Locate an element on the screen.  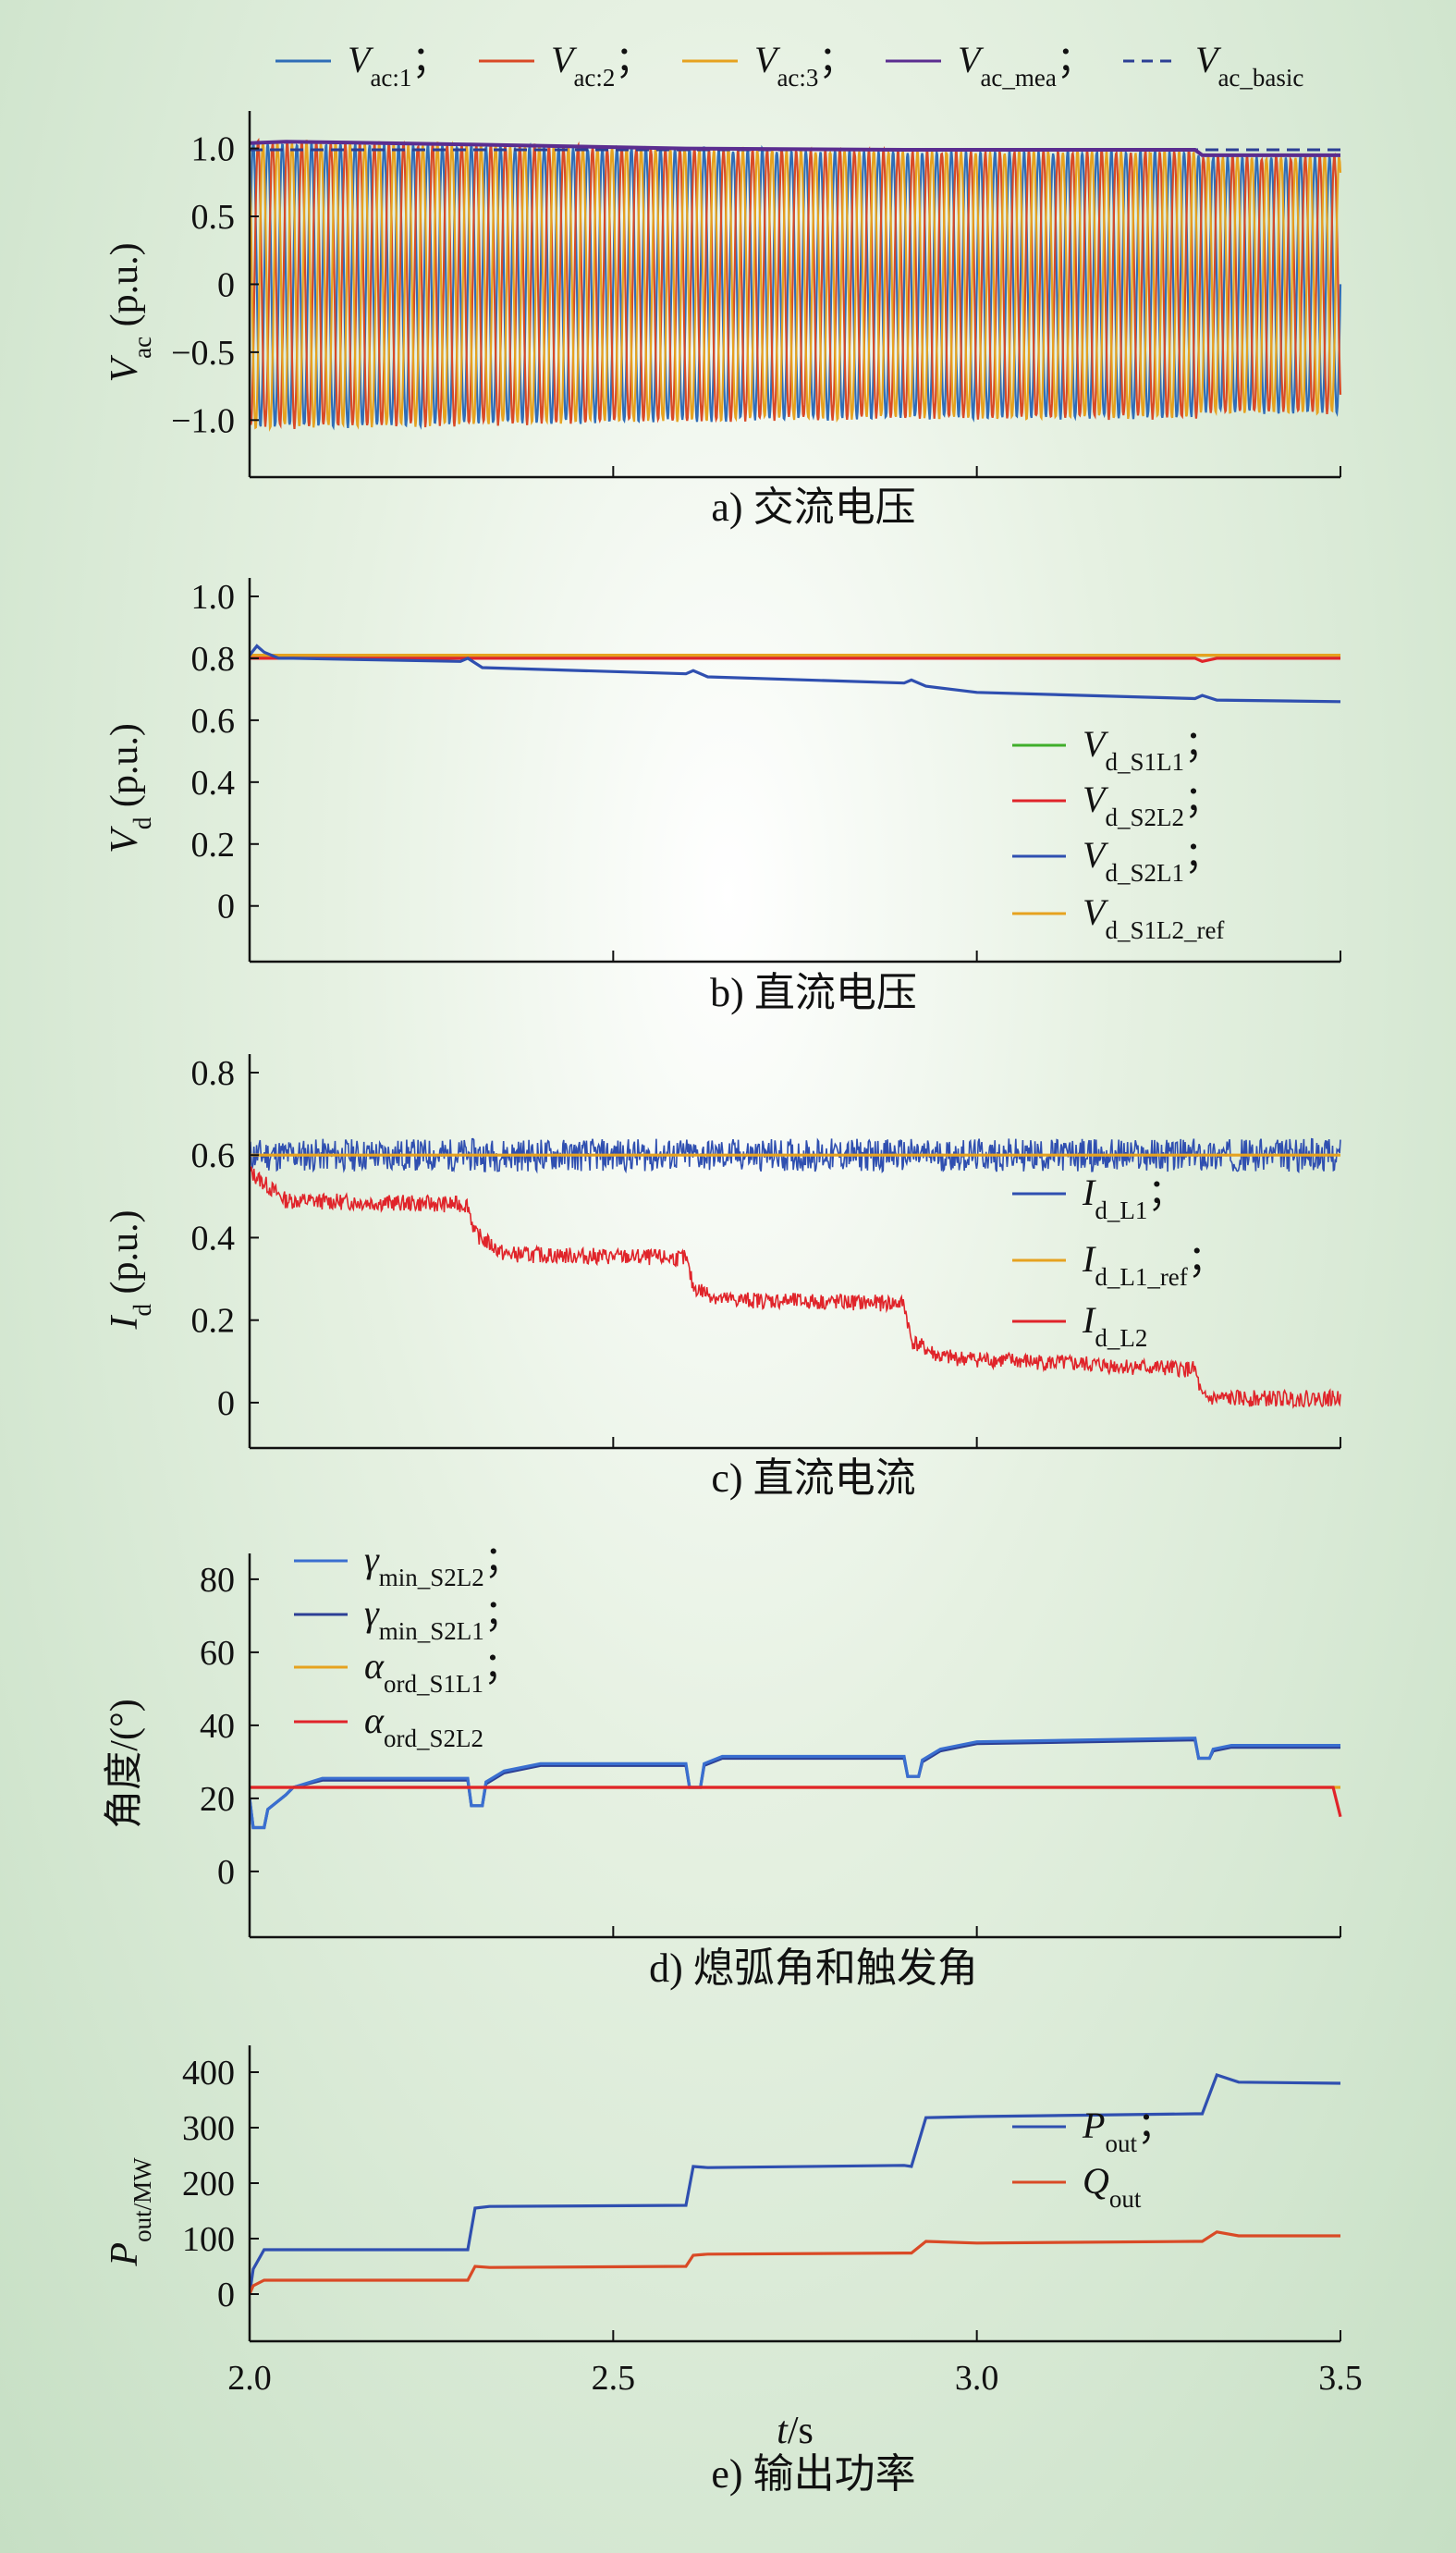
label-suffix: /s is located at coordinates (801, 2431).